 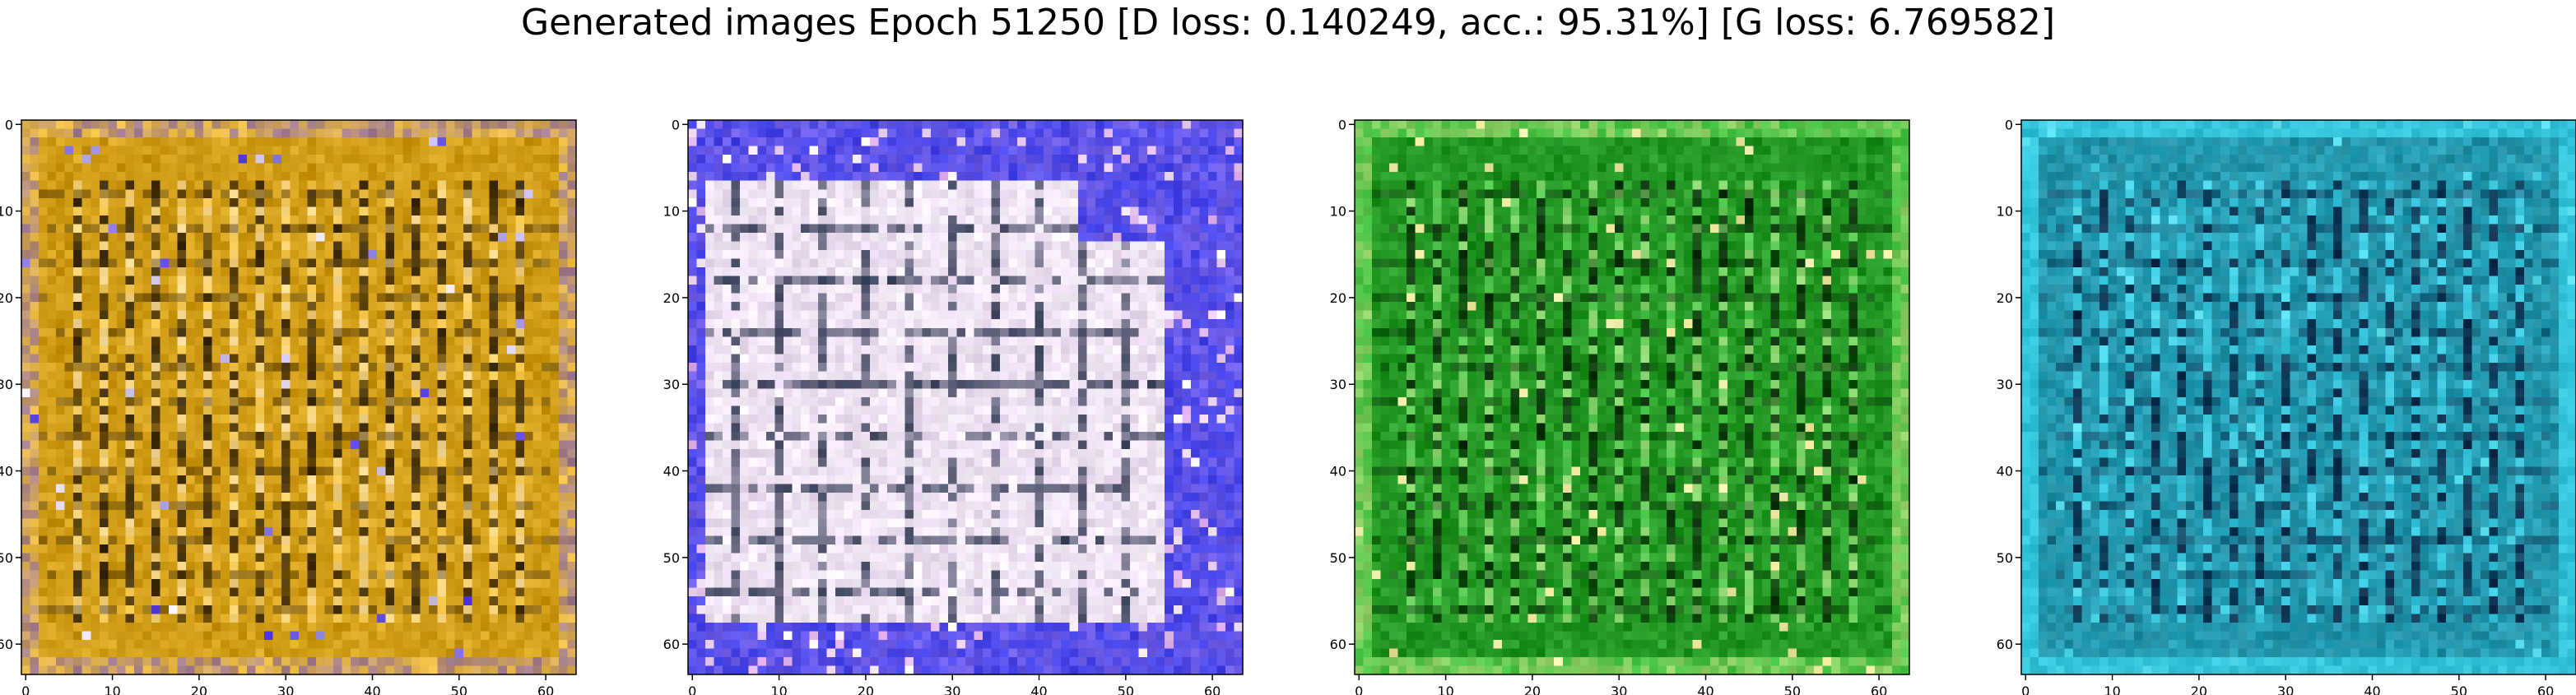 What do you see at coordinates (2005, 298) in the screenshot?
I see `panel-4-ytick-label: 20` at bounding box center [2005, 298].